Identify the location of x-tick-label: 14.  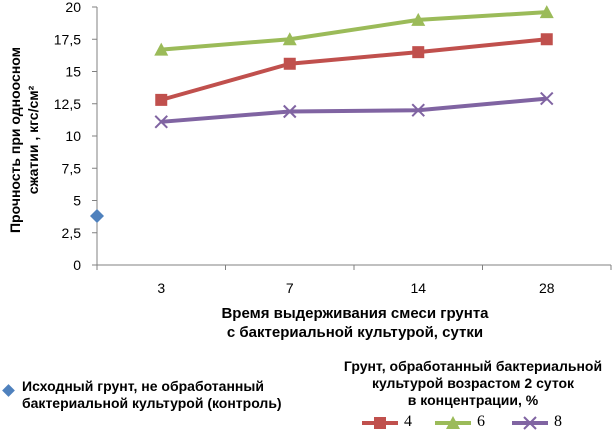
(418, 288).